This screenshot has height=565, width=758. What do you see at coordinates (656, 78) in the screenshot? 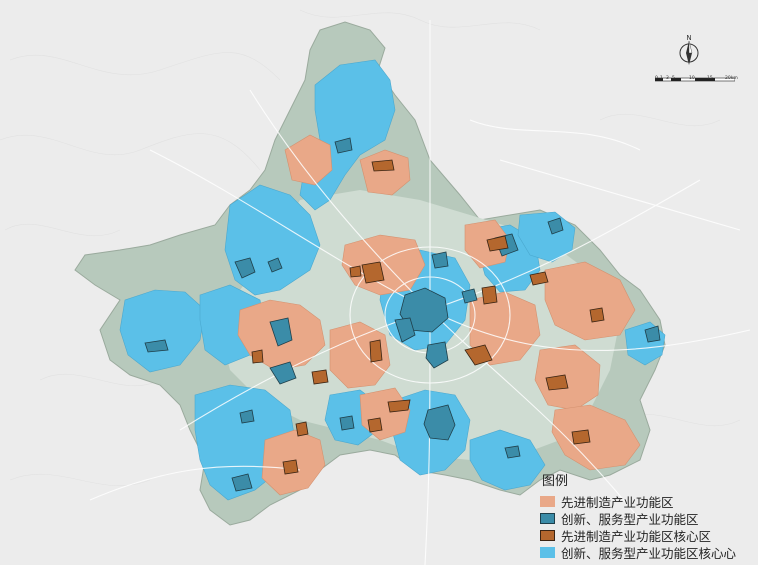
I see `scale-tick: 0` at bounding box center [656, 78].